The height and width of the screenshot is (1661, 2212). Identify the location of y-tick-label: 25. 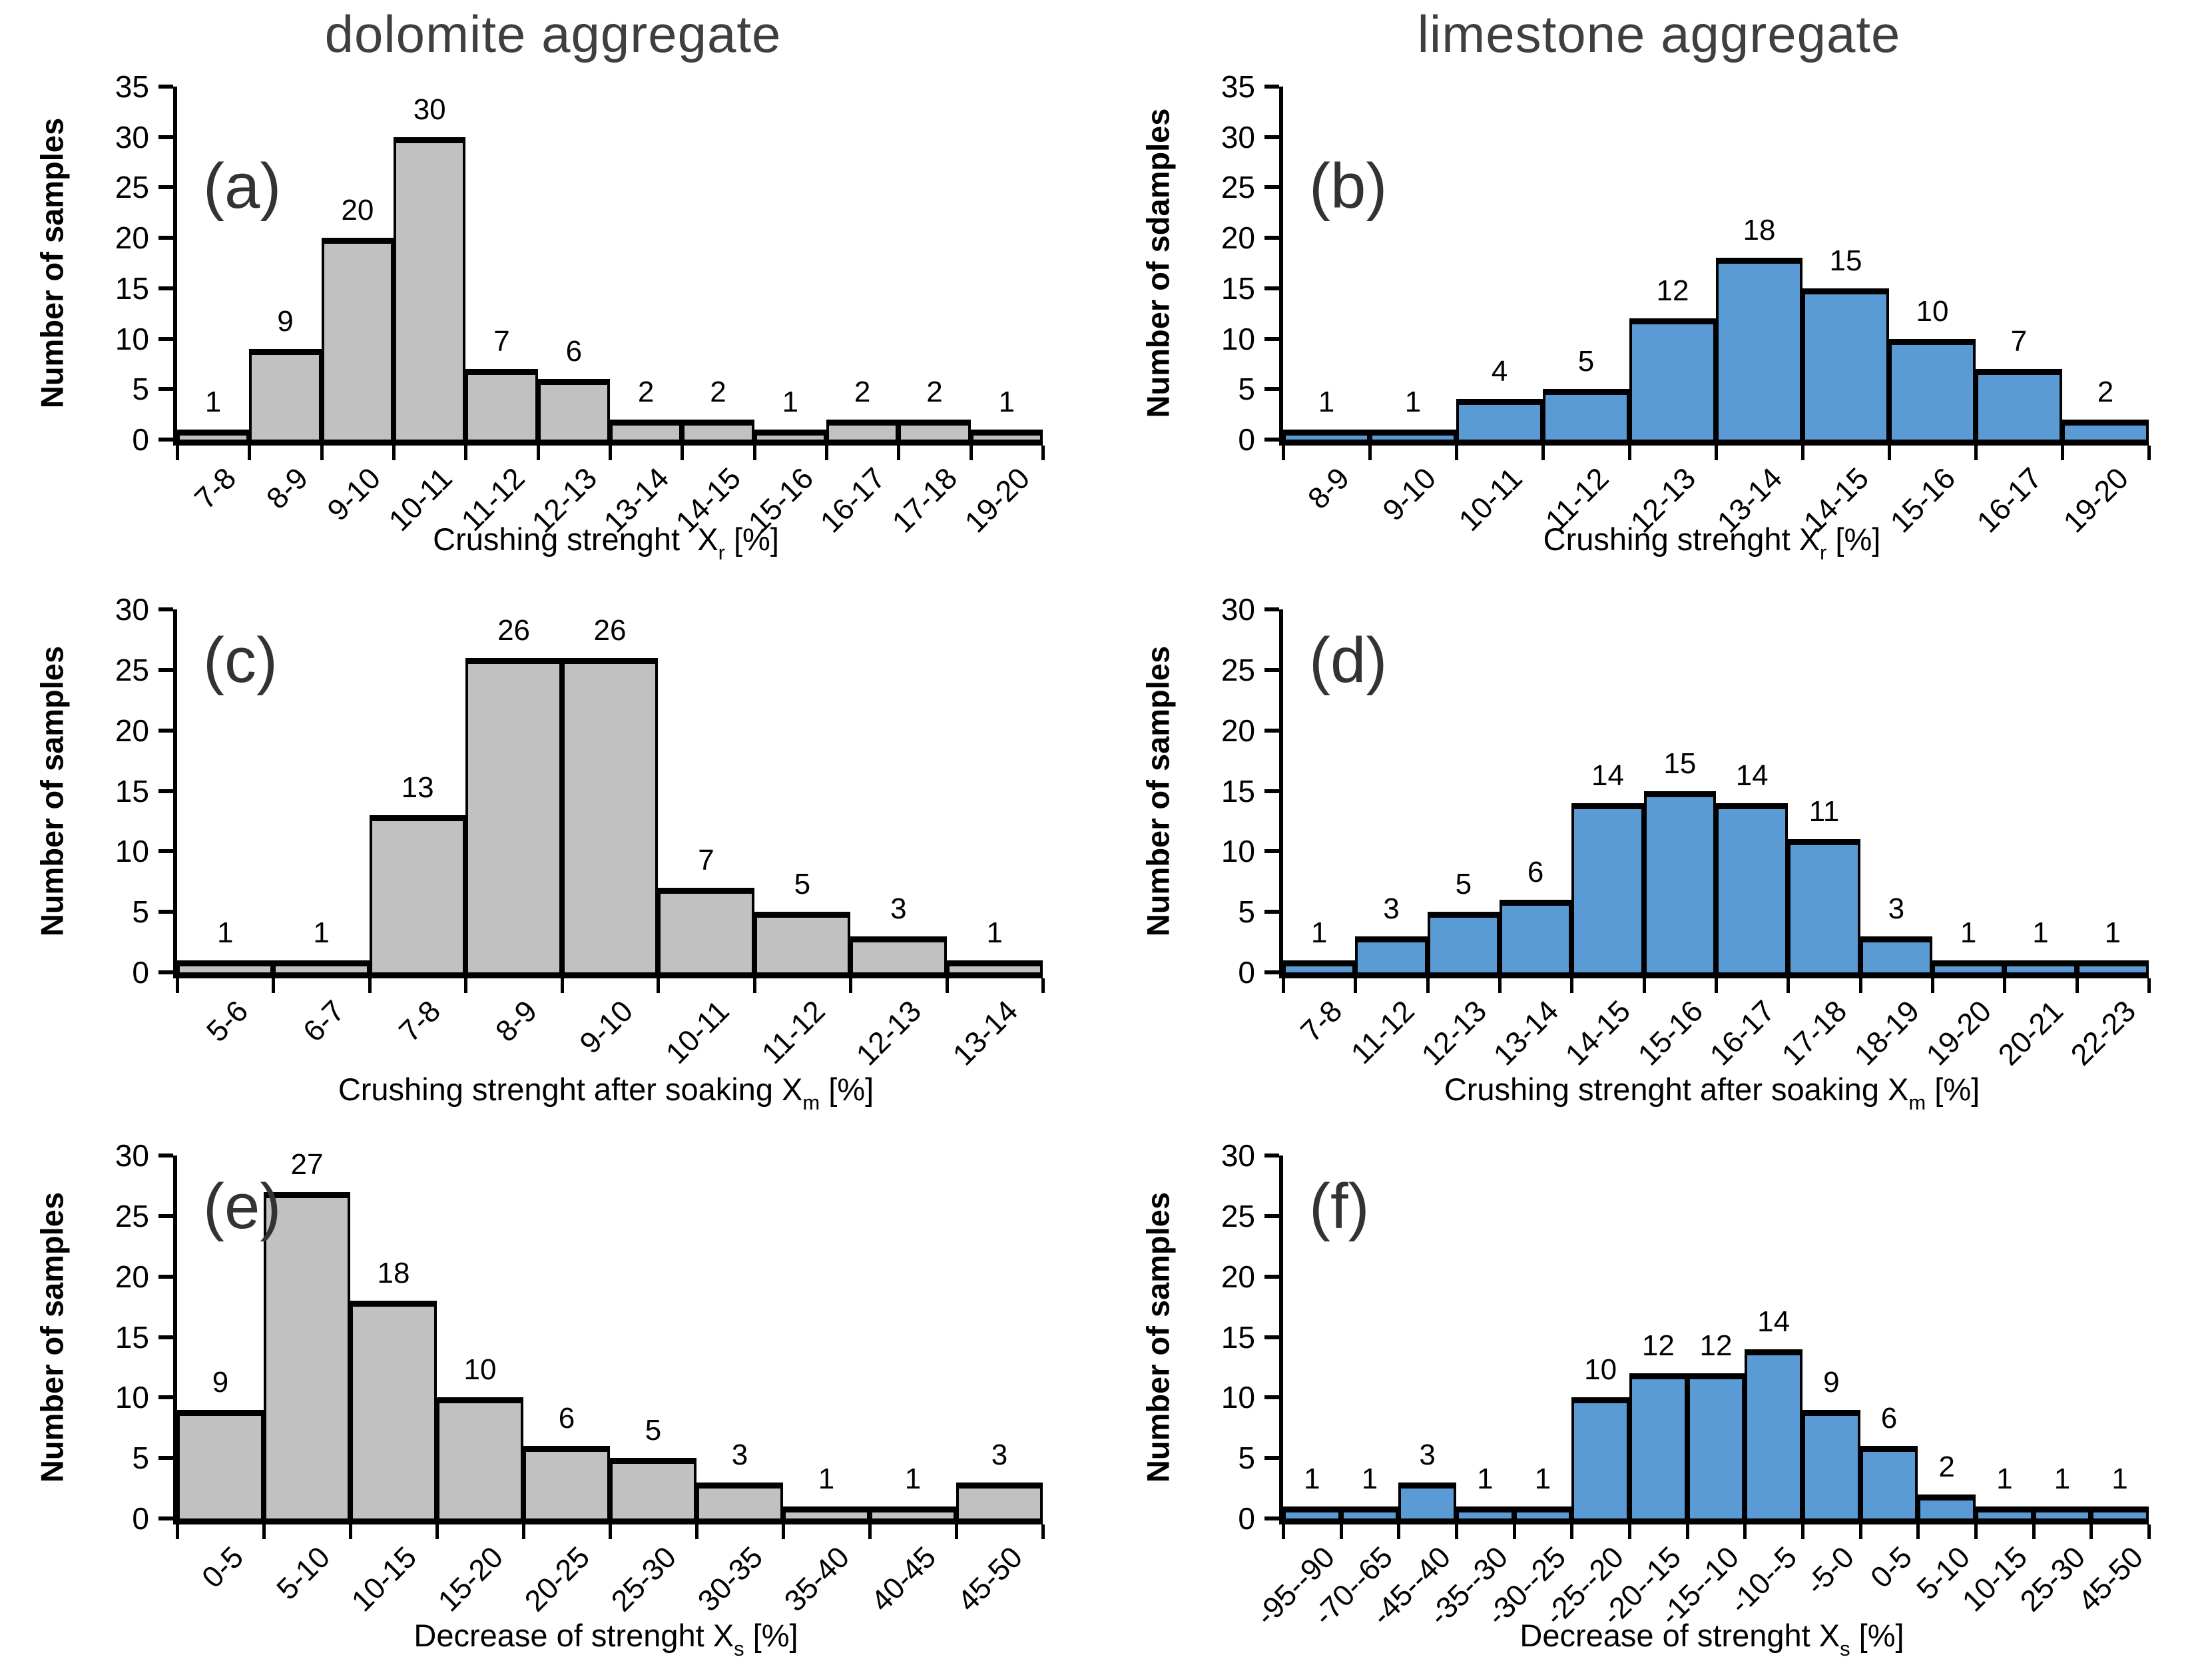
(1238, 1215).